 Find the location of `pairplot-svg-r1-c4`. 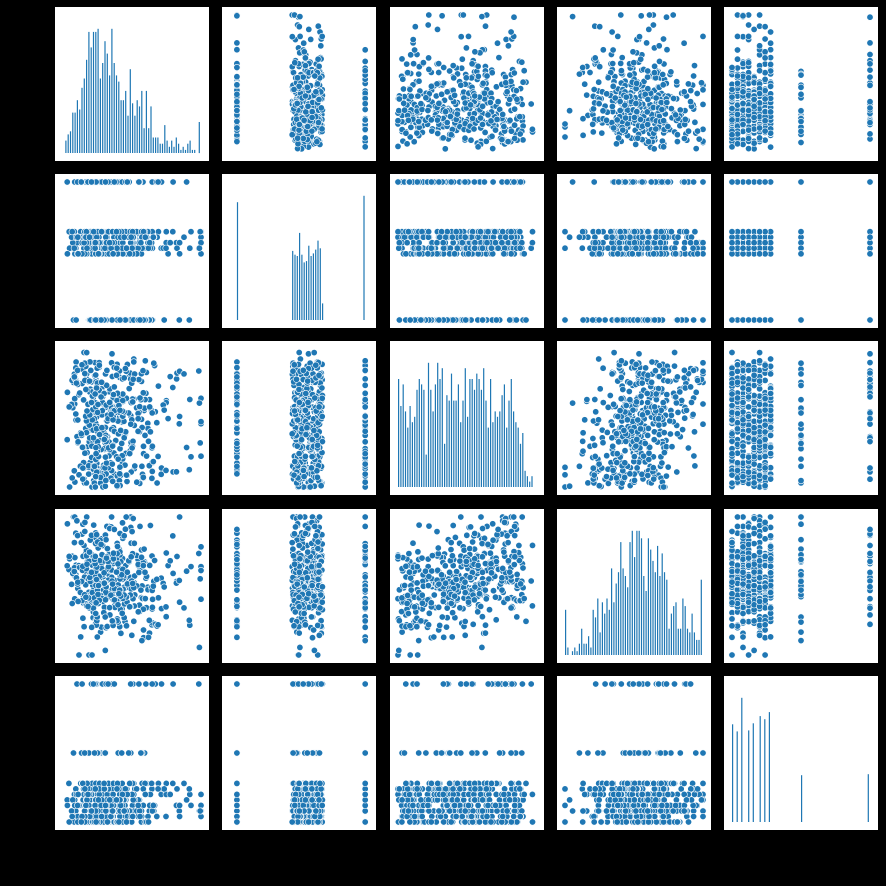

pairplot-svg-r1-c4 is located at coordinates (634, 82).